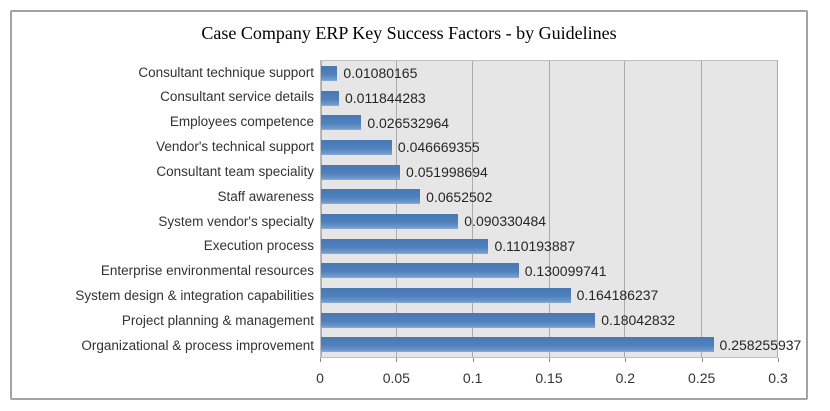 The image size is (830, 411). I want to click on bar-value-label: 0.090330484, so click(505, 221).